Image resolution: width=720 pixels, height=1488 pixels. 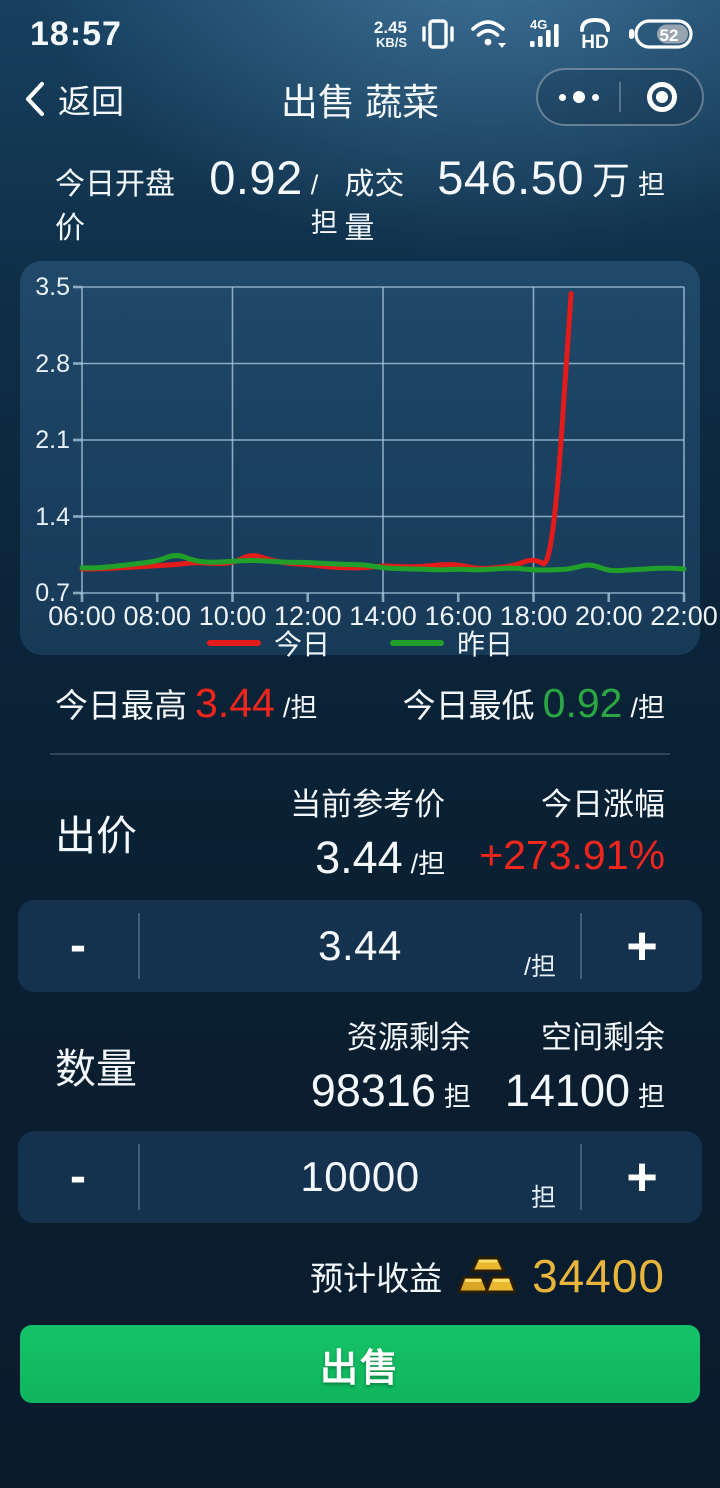 I want to click on open-price-unit: /担, so click(x=324, y=204).